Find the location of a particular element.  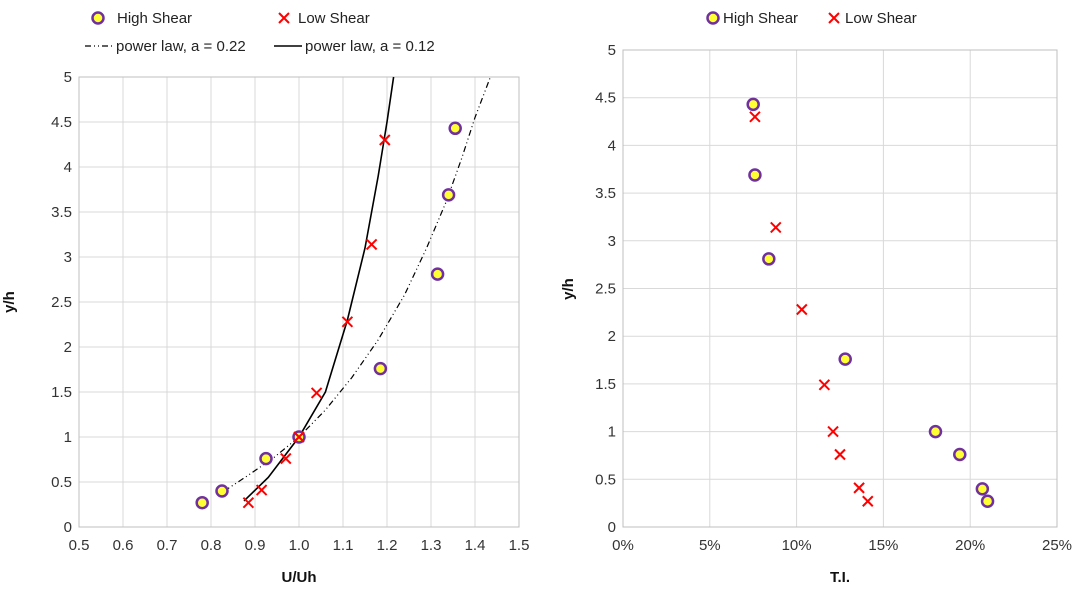

turbulence-y-axis-title: y/h is located at coordinates (568, 289).